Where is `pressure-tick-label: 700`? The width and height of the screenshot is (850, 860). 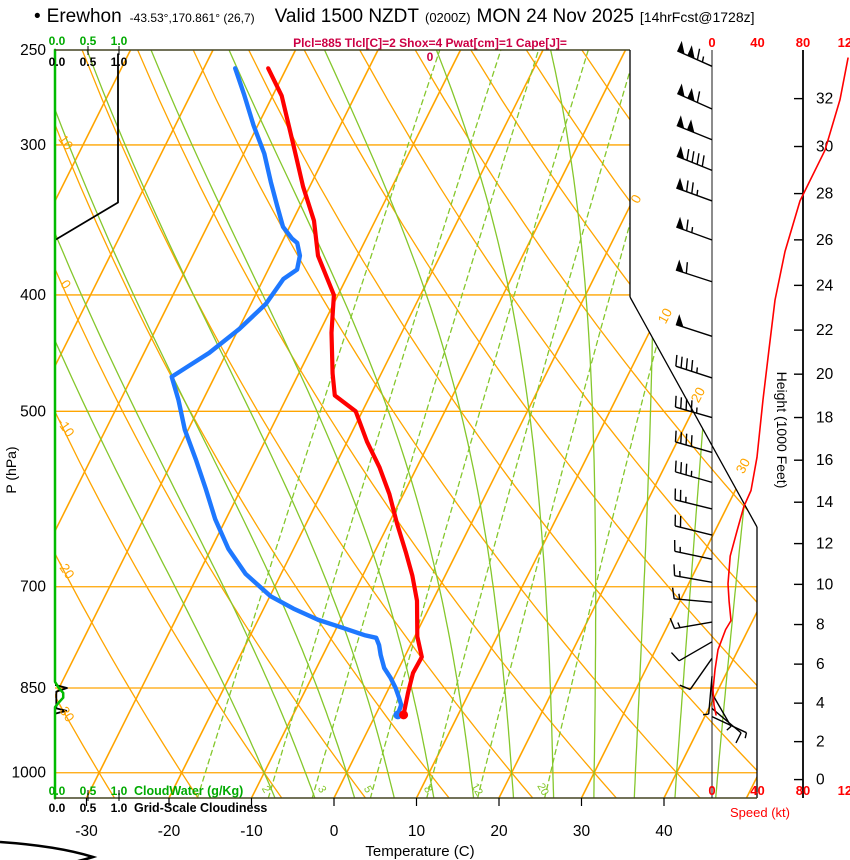
pressure-tick-label: 700 is located at coordinates (33, 587).